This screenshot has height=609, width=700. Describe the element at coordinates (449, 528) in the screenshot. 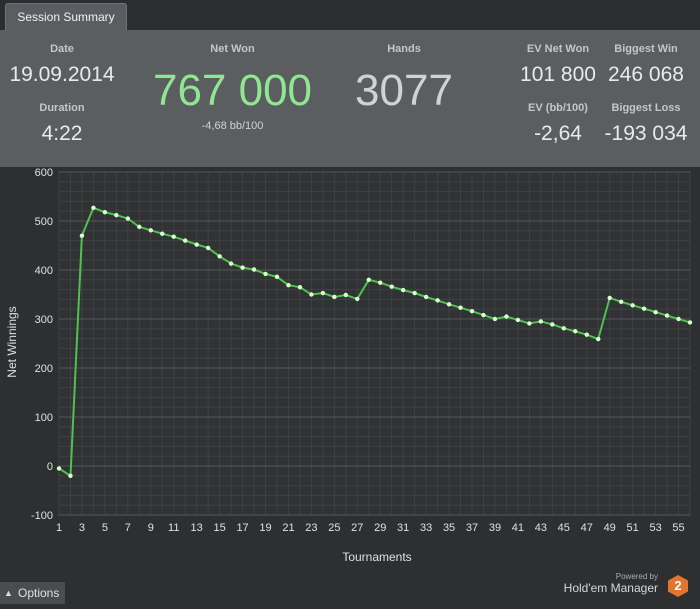

I see `x-tick-label: 35` at that location.